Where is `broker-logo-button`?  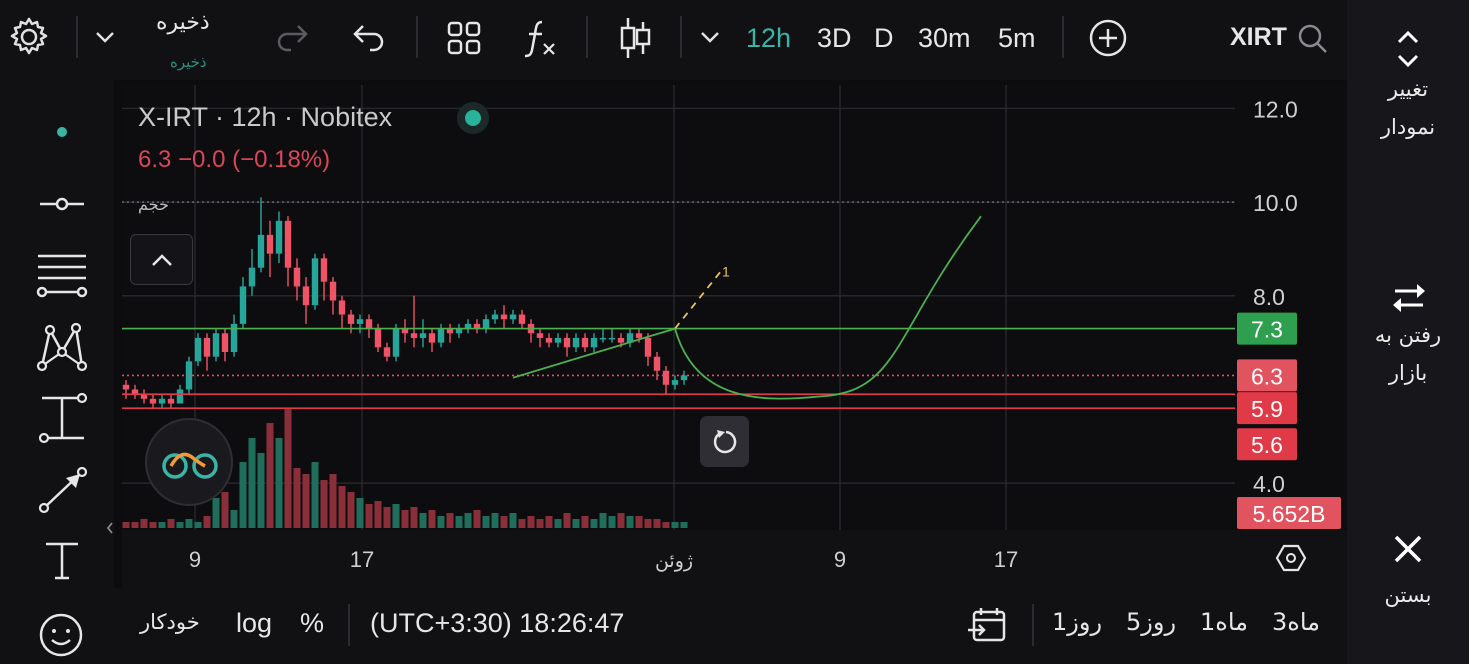 broker-logo-button is located at coordinates (189, 462).